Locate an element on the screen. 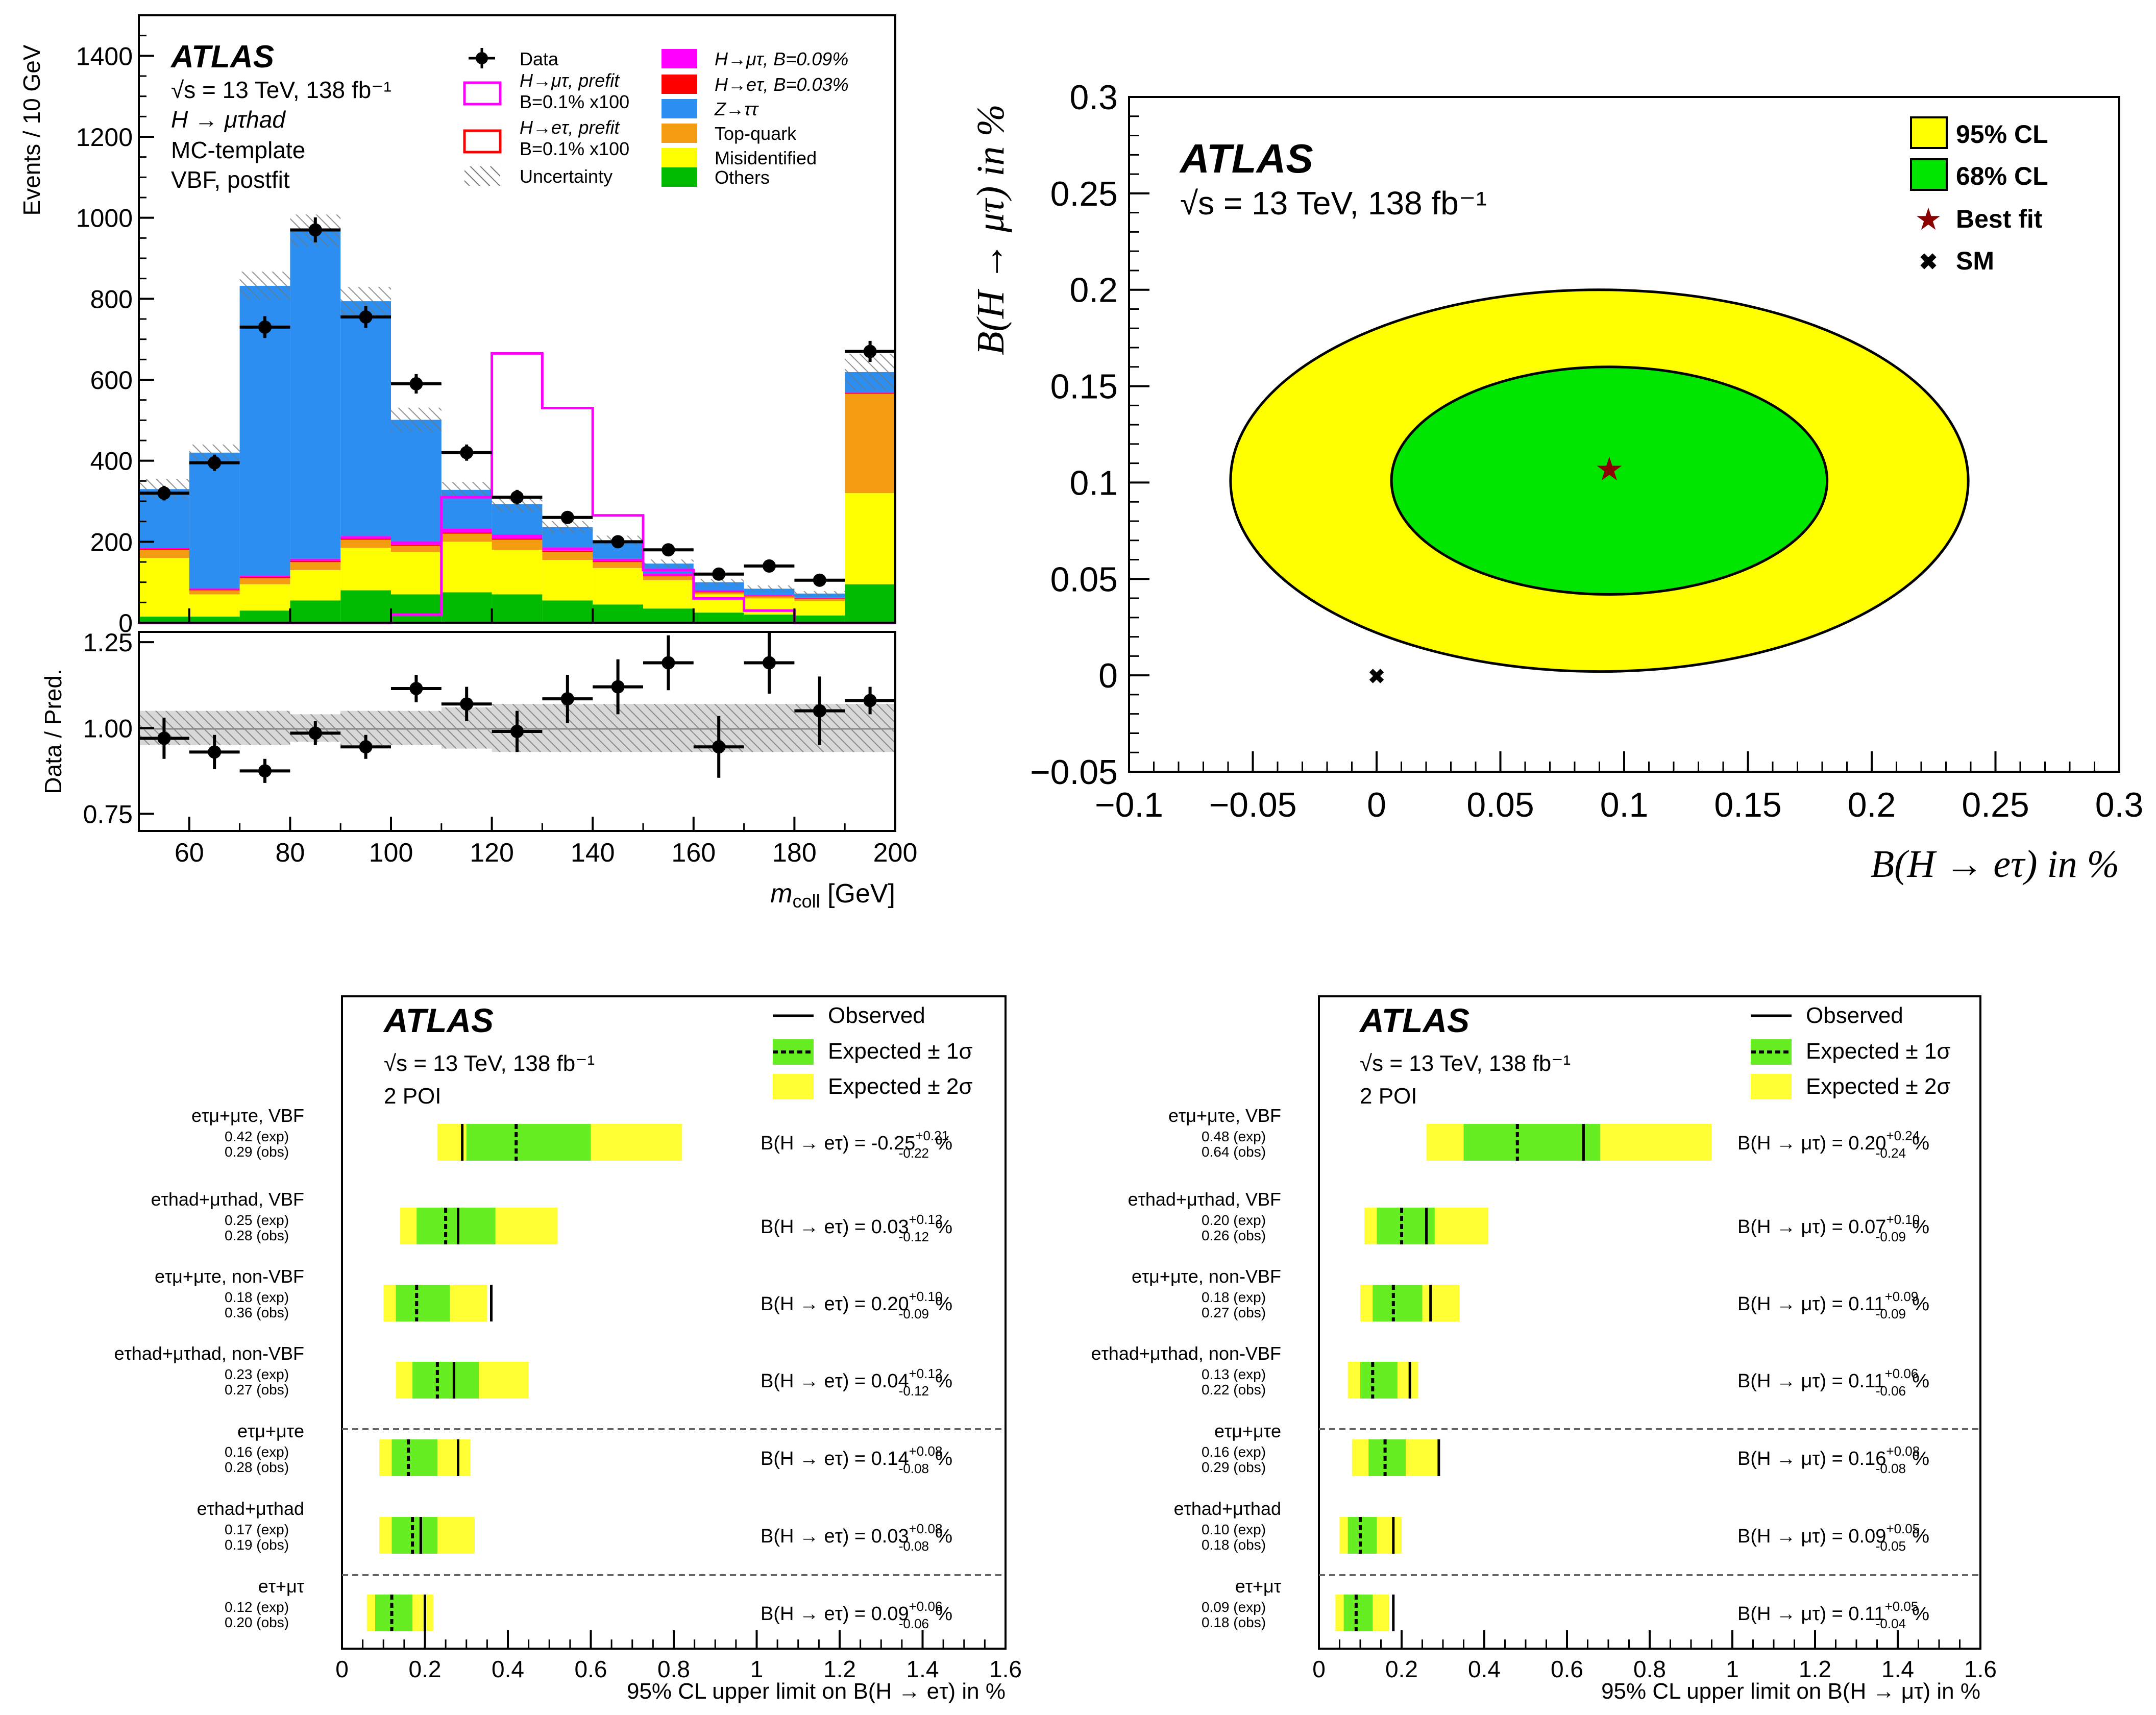 The height and width of the screenshot is (1715, 2156). legend-hetau-label: H→eτ, B=0.03% is located at coordinates (782, 84).